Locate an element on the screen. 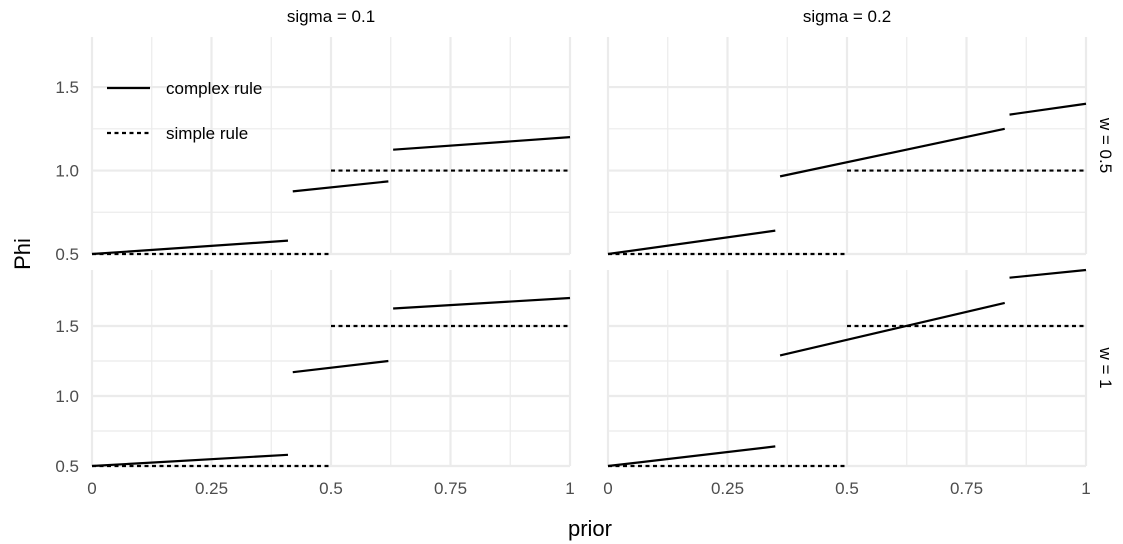 Image resolution: width=1123 pixels, height=544 pixels. legend-label: complex rule is located at coordinates (214, 88).